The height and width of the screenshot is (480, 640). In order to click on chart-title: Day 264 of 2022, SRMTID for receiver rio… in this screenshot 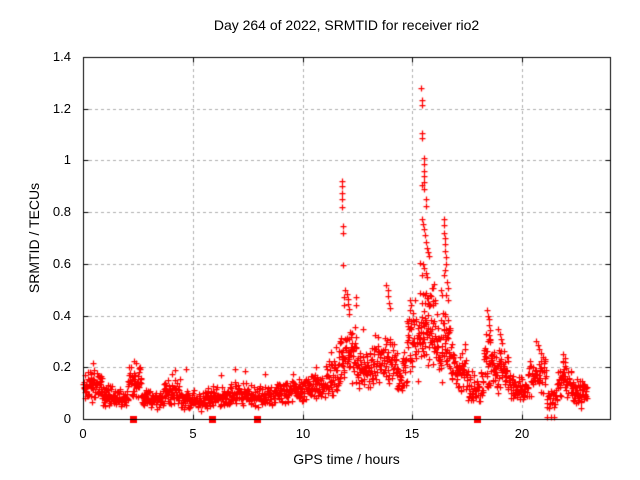, I will do `click(346, 25)`.